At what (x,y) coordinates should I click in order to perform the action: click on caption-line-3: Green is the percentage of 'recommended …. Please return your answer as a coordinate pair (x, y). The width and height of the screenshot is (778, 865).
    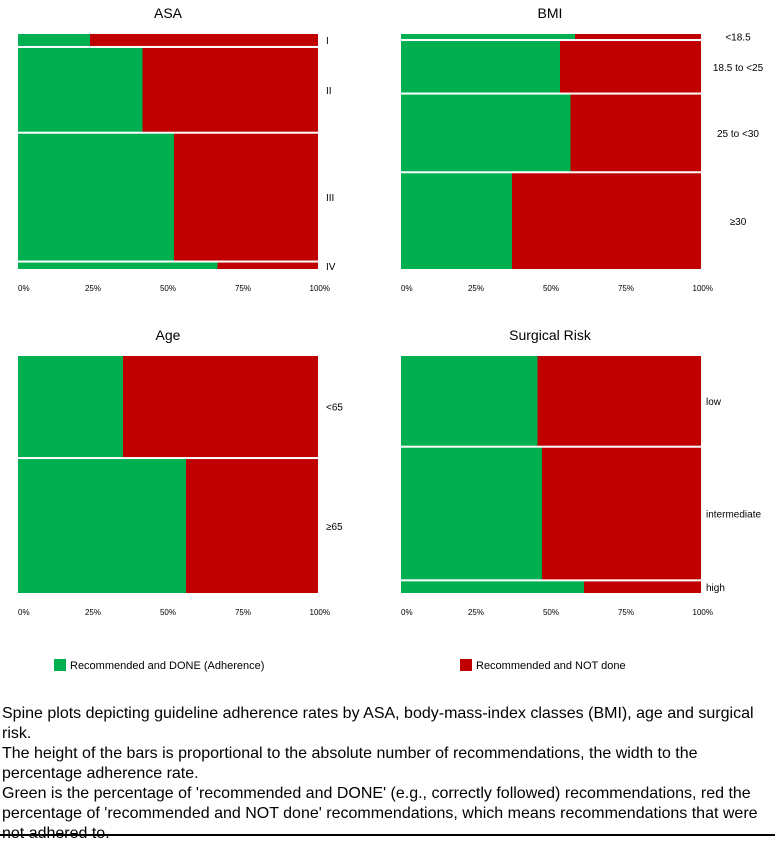
    Looking at the image, I should click on (380, 813).